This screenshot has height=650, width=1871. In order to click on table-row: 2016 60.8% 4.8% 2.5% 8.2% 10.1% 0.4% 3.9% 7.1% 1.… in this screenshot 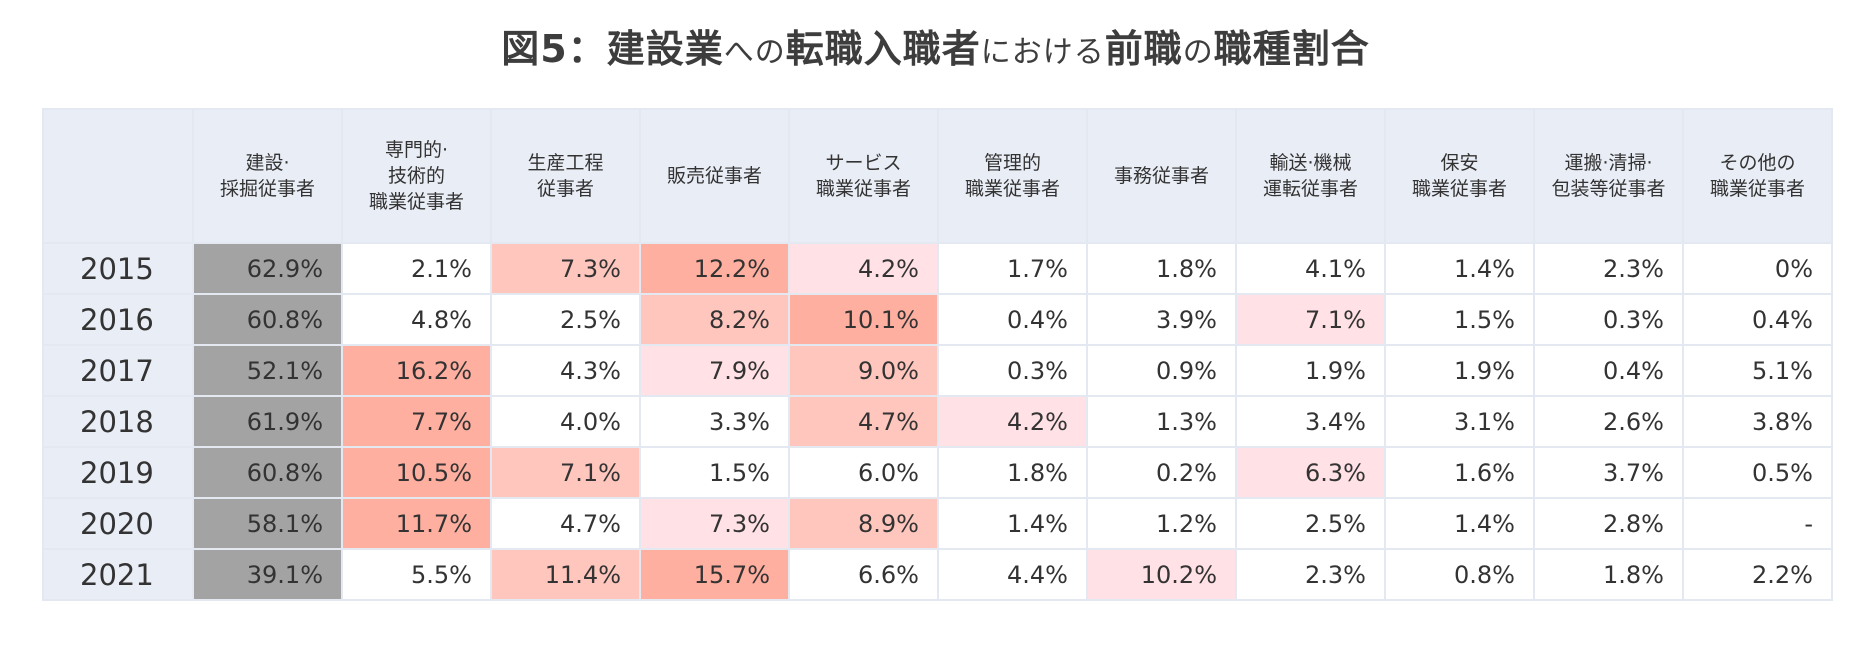, I will do `click(937, 319)`.